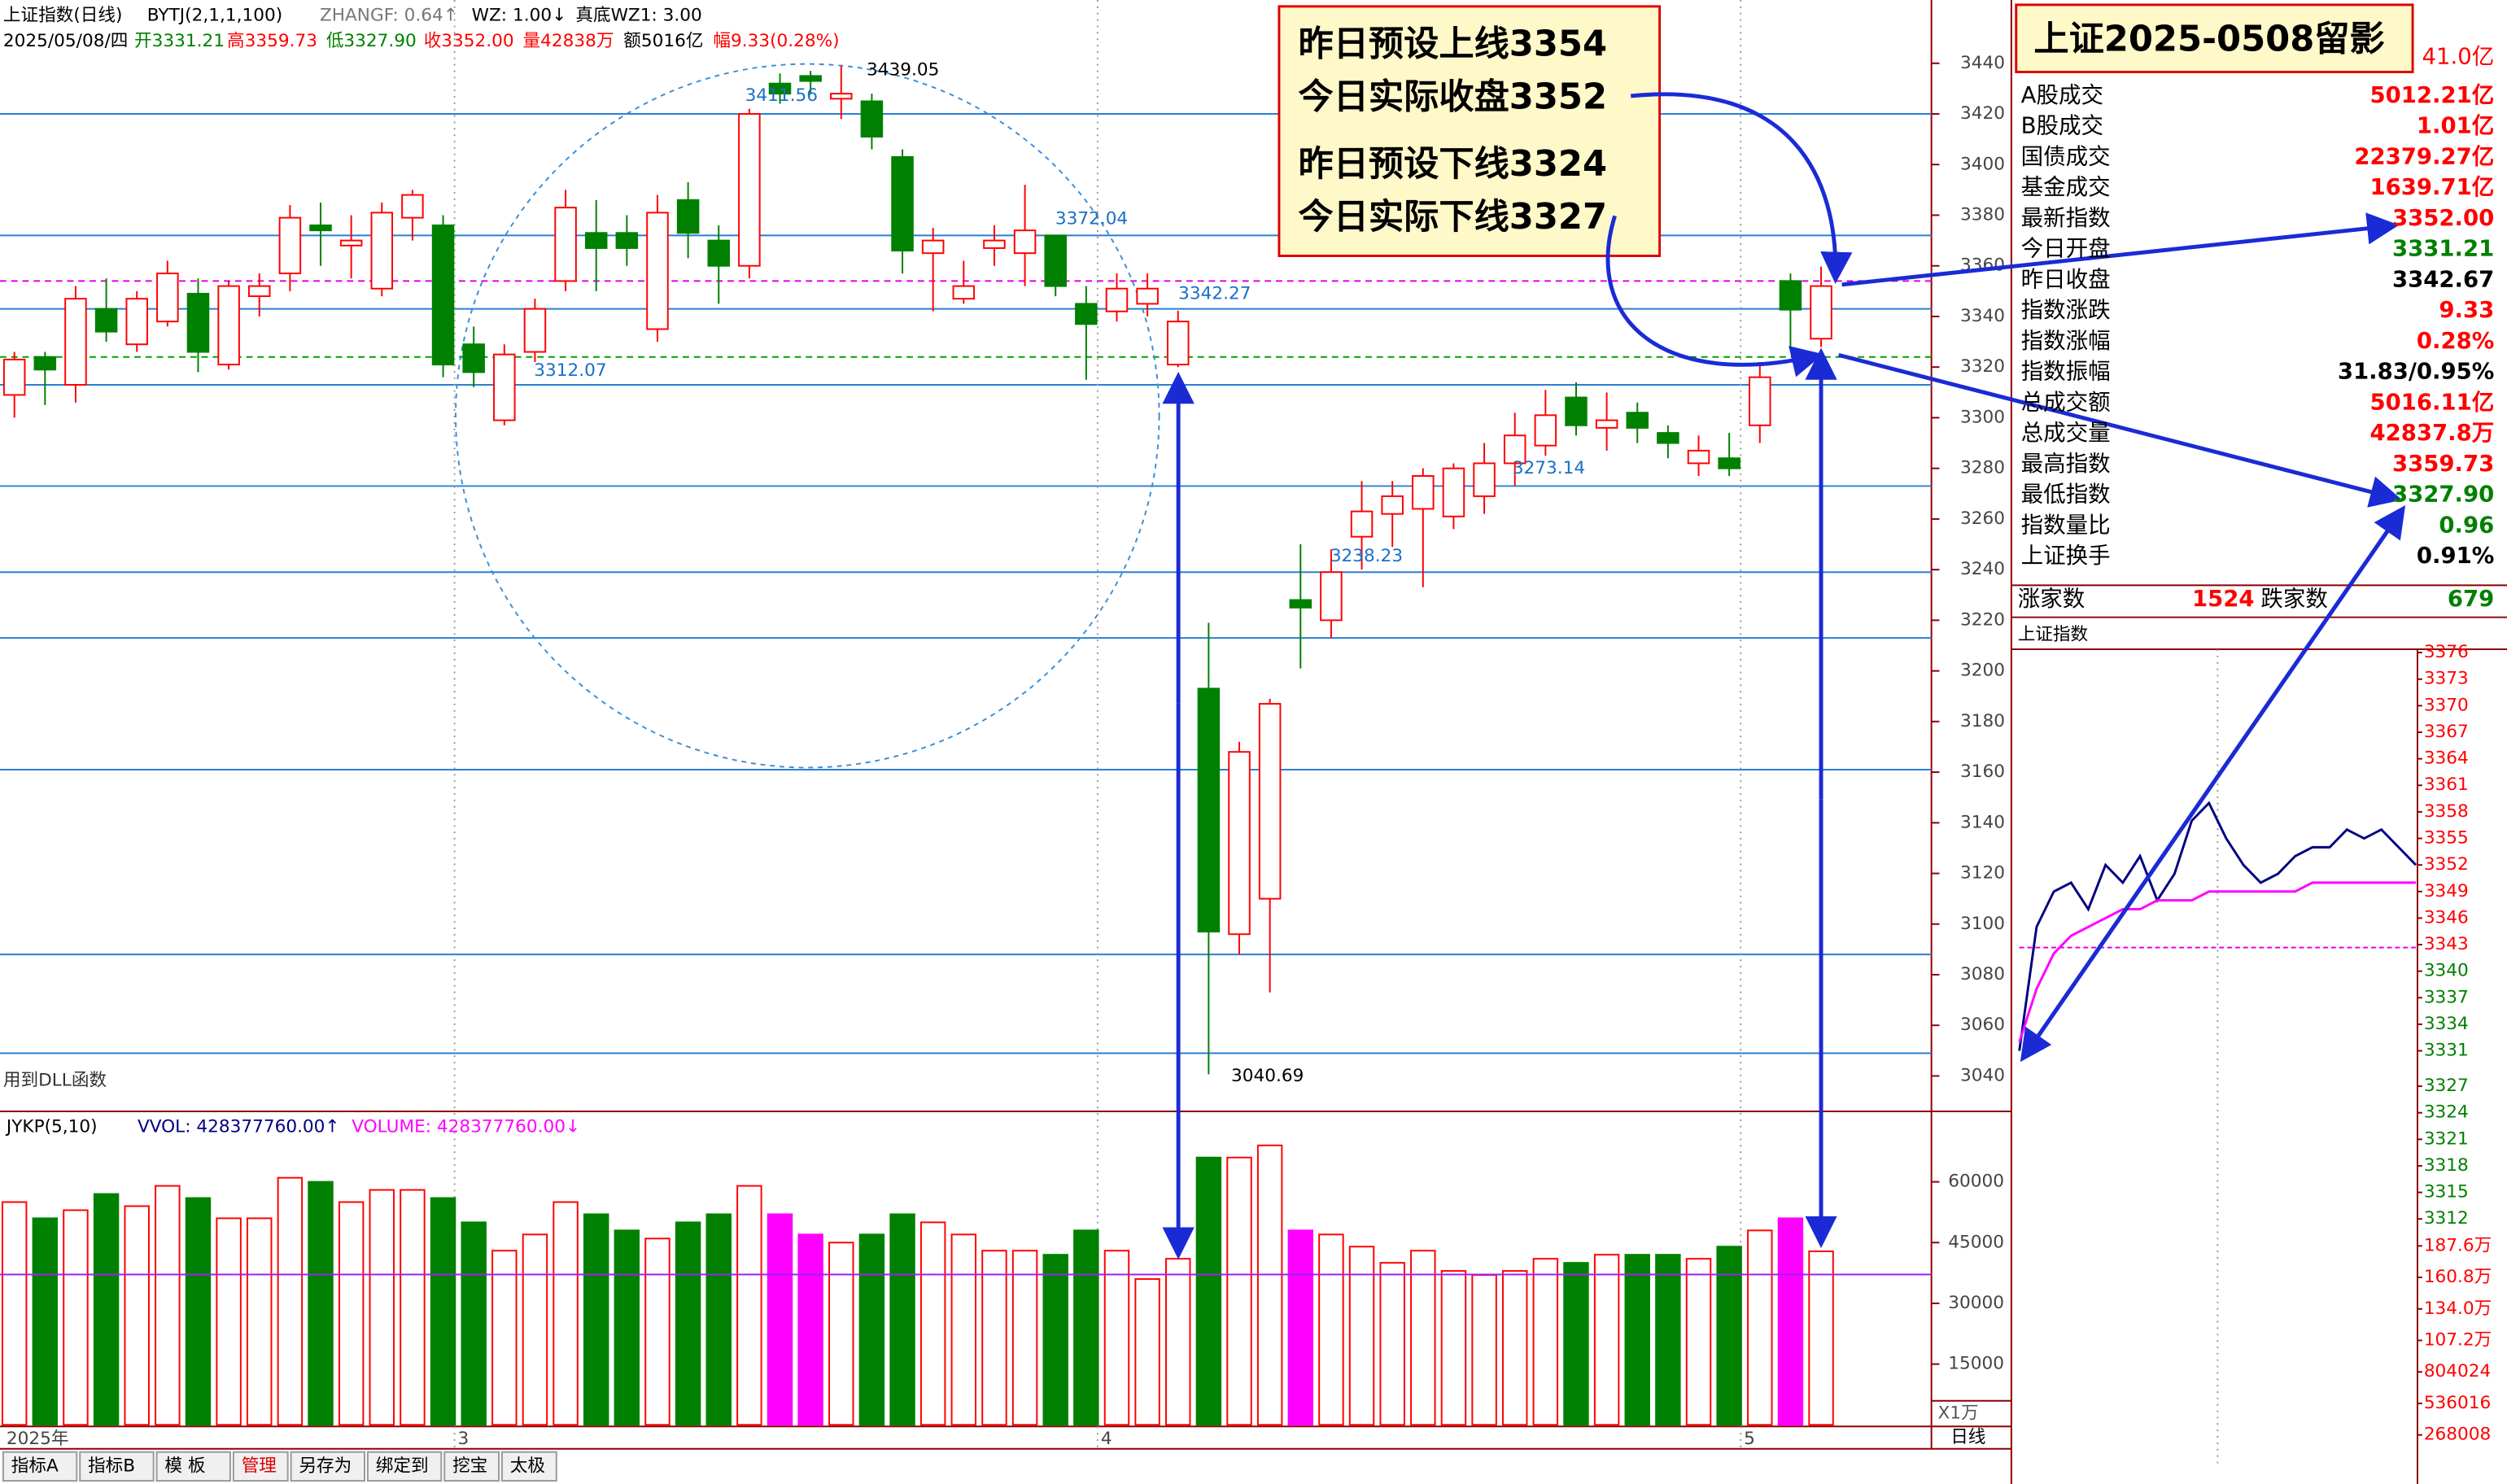  Describe the element at coordinates (2217, 962) in the screenshot. I see `intraday-line` at that location.